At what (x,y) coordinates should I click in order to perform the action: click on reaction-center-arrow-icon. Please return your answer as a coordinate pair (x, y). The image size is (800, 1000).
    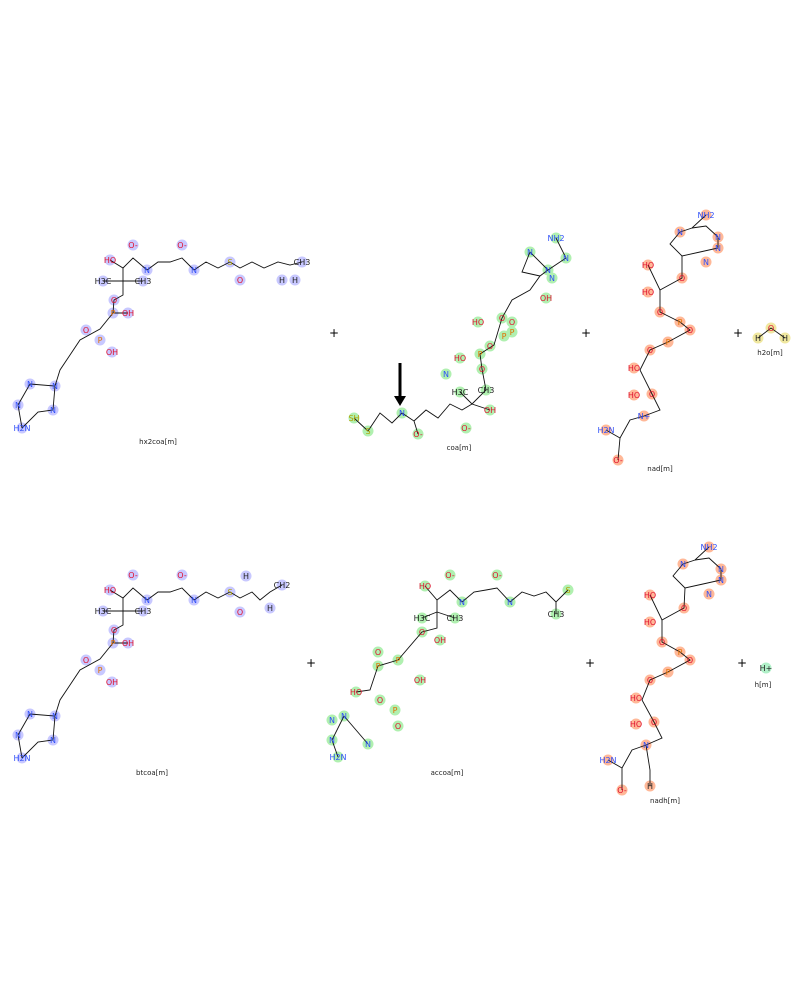
    Looking at the image, I should click on (400, 384).